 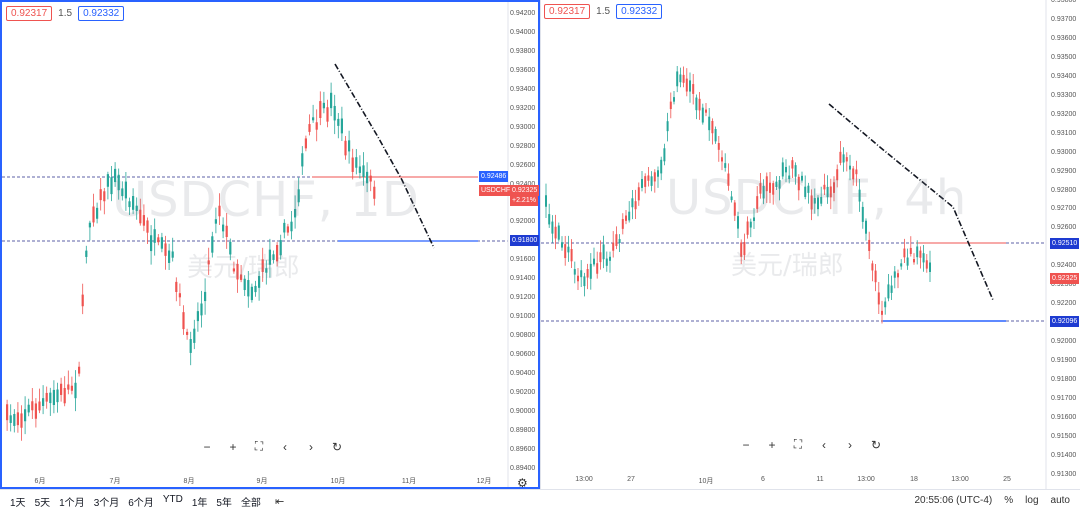 What do you see at coordinates (523, 392) in the screenshot?
I see `price-axis-tick: 0.90200` at bounding box center [523, 392].